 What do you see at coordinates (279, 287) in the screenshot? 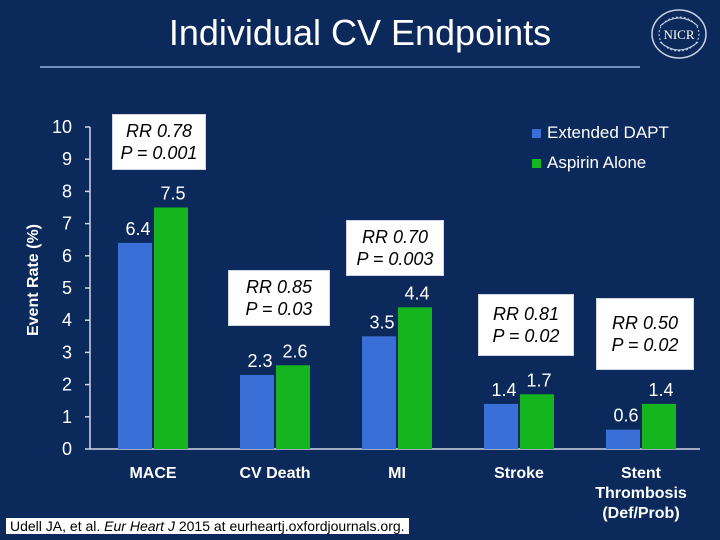
I see `rr-value: RR 0.85` at bounding box center [279, 287].